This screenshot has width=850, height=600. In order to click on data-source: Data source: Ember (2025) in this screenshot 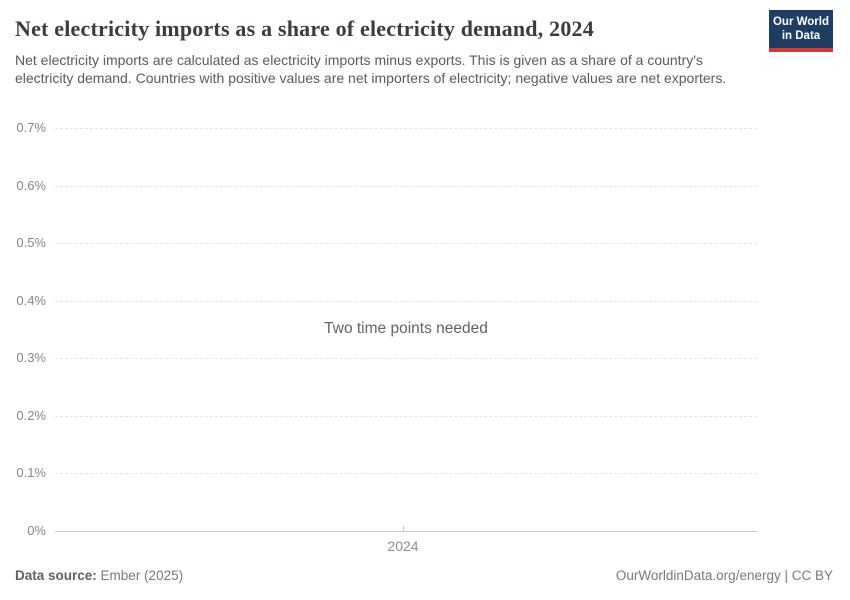, I will do `click(99, 575)`.